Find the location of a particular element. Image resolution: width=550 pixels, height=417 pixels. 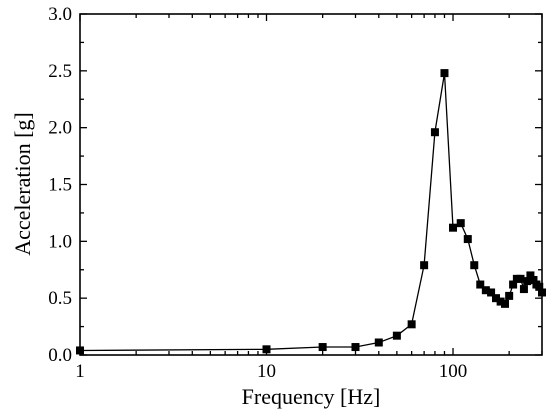

y-axis-title: Acceleration [g] is located at coordinates (22, 184).